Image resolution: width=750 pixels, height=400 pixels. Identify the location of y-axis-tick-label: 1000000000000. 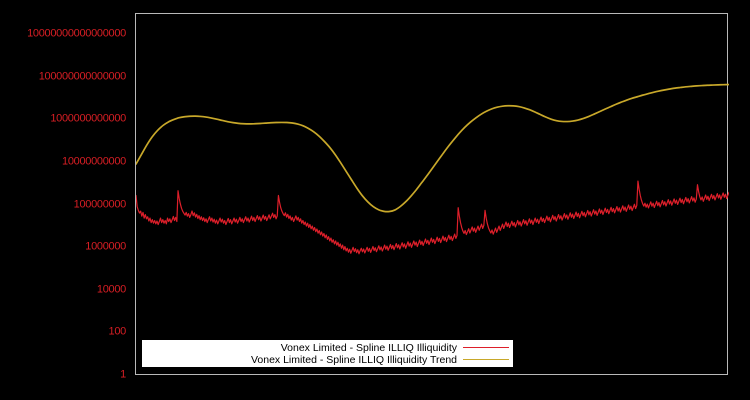
(88, 118).